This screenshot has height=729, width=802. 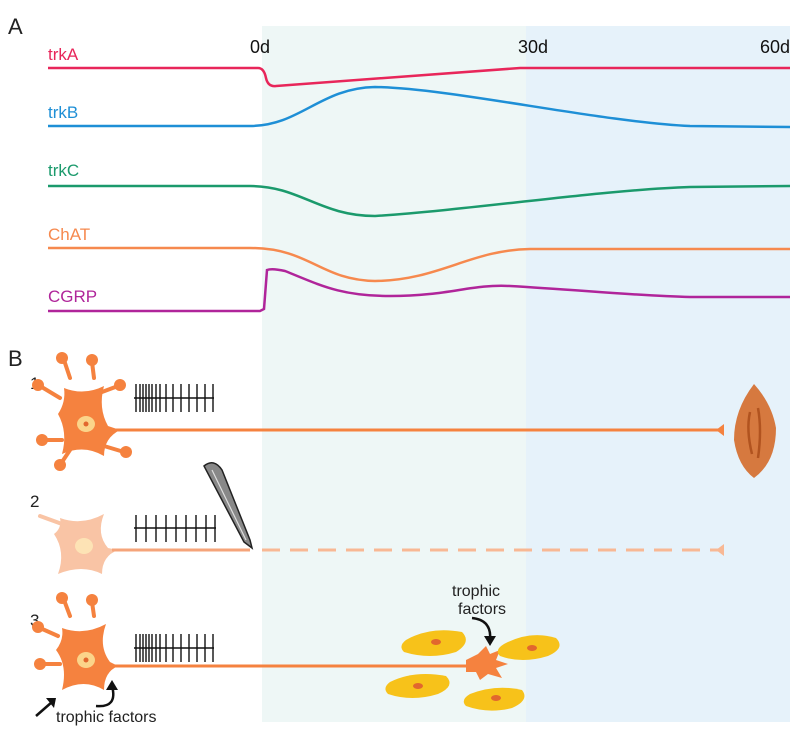 What do you see at coordinates (228, 506) in the screenshot?
I see `scalpel-icon` at bounding box center [228, 506].